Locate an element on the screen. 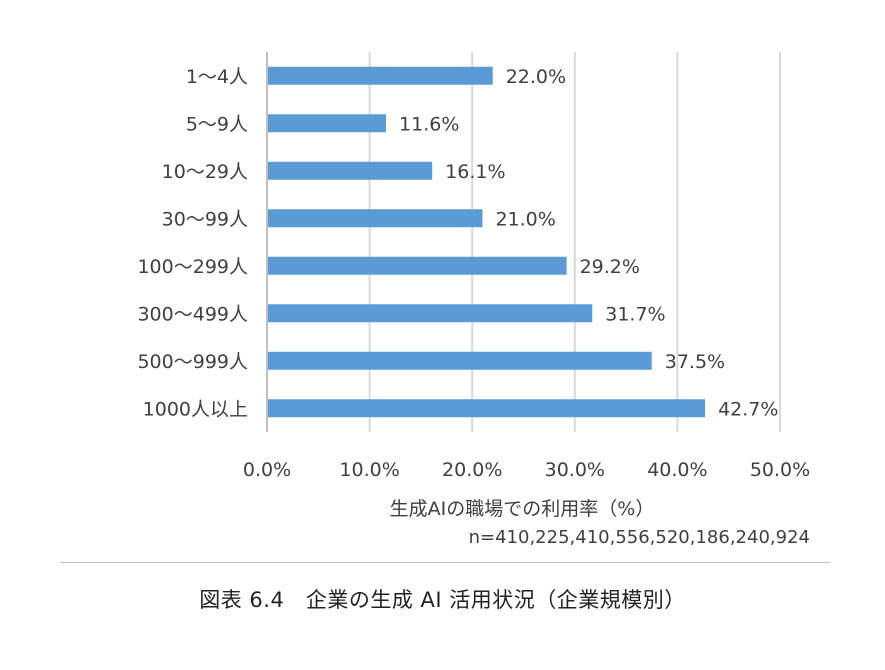 The height and width of the screenshot is (670, 885). data-label: 37.5% is located at coordinates (695, 362).